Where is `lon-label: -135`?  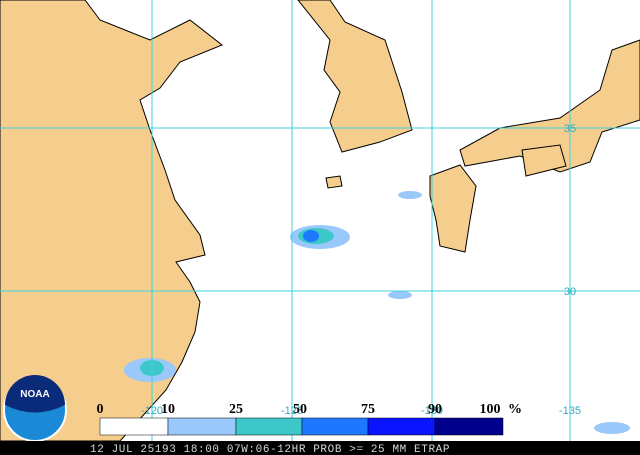 lon-label: -135 is located at coordinates (570, 411).